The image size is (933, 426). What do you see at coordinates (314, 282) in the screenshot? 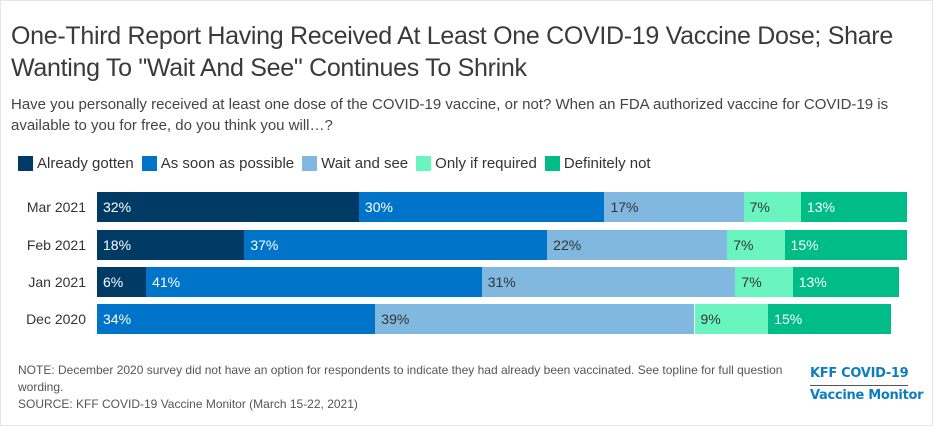
I see `bar-segment: 41%` at bounding box center [314, 282].